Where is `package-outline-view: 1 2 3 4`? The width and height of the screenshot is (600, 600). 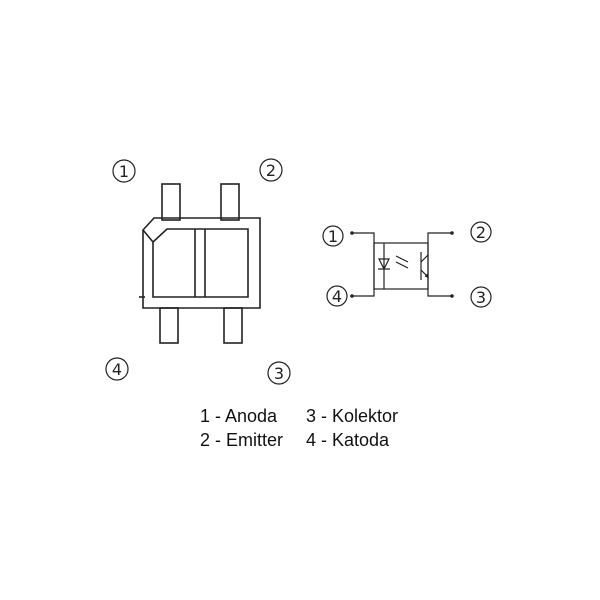 package-outline-view: 1 2 3 4 is located at coordinates (198, 271).